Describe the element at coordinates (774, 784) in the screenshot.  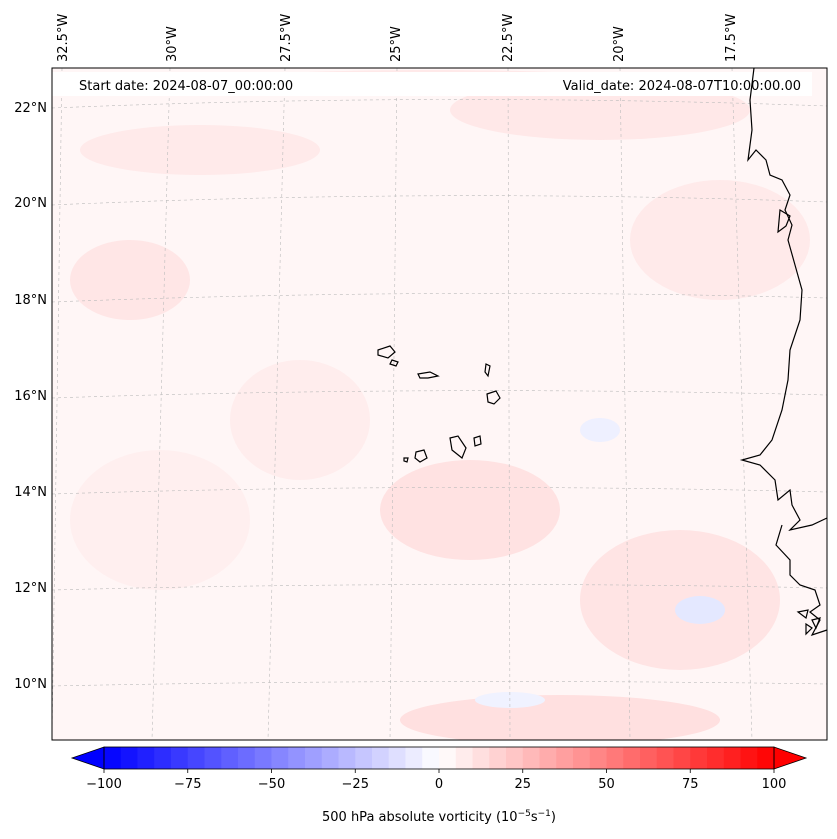
I see `colorbar-tick-label: 100` at that location.